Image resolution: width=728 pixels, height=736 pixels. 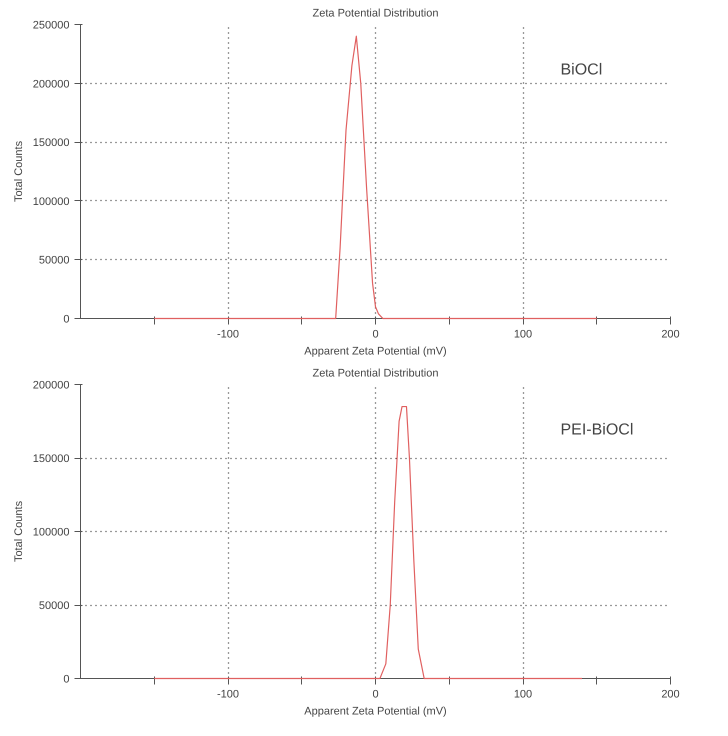 I want to click on annotation: BiOCl, so click(x=581, y=70).